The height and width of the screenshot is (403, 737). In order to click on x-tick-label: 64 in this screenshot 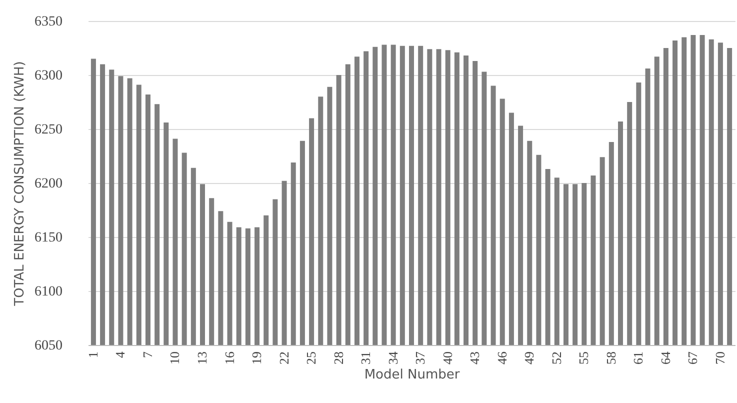, I will do `click(665, 357)`.